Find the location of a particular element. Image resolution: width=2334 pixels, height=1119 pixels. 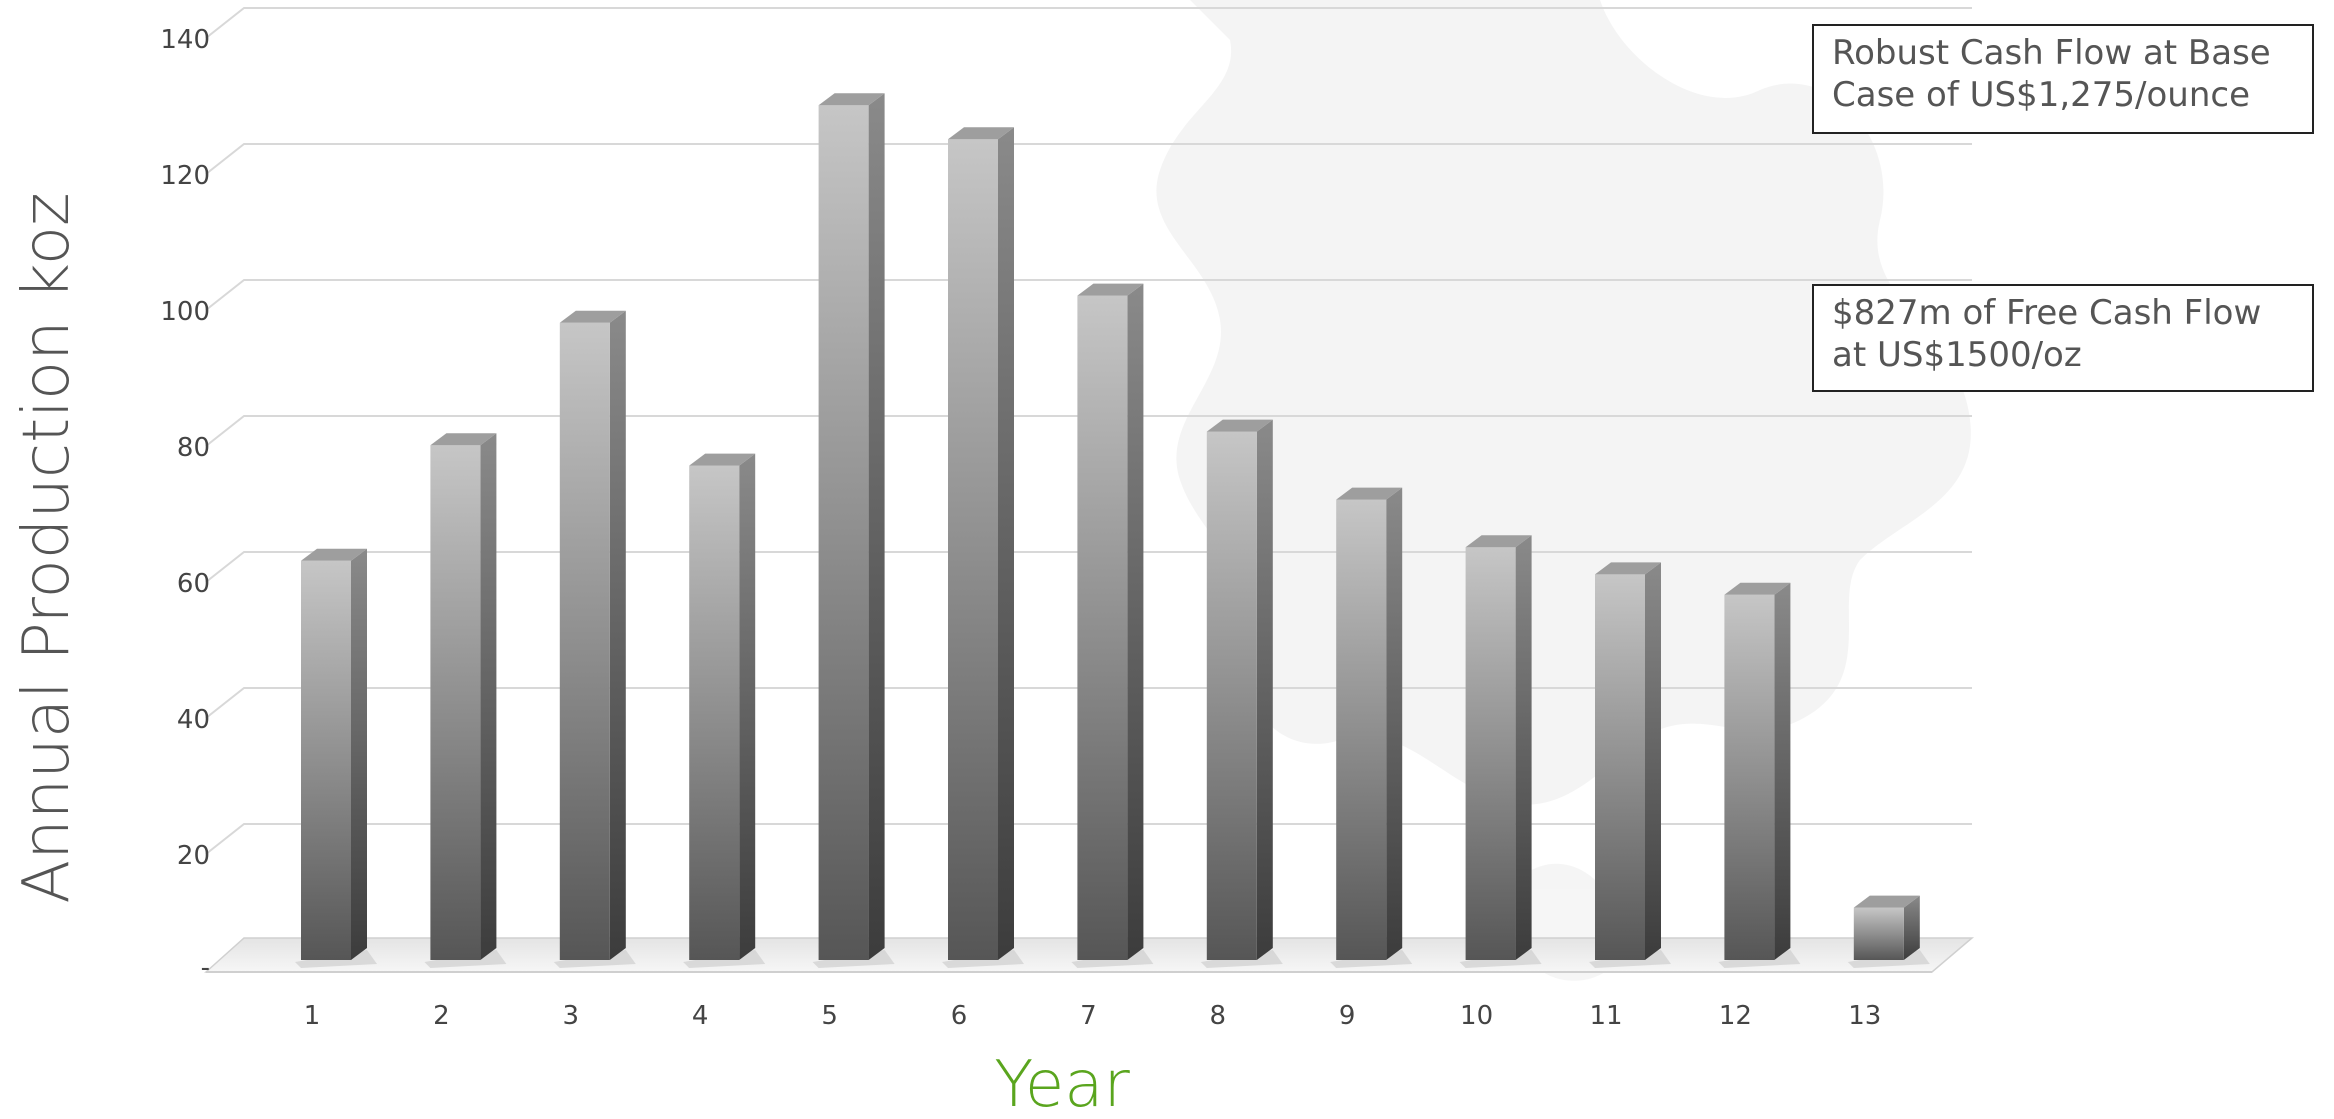

x-tick-label: 12 is located at coordinates (1735, 1016).